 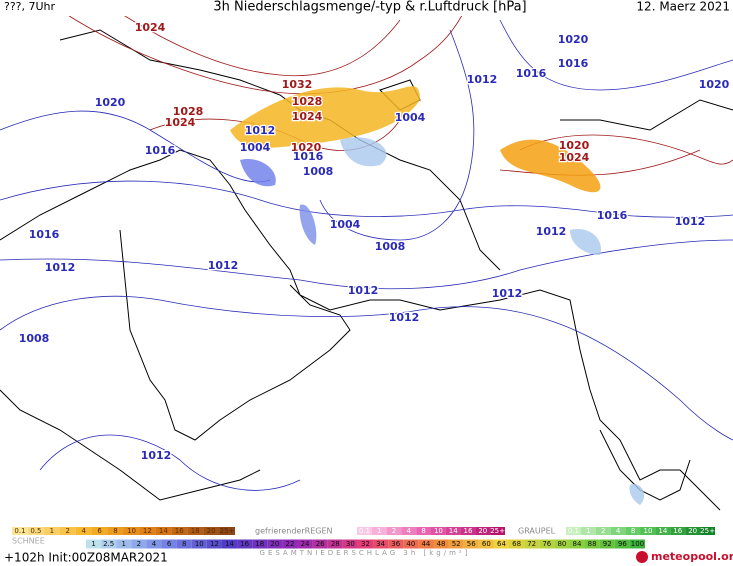 I want to click on legend-value: 72, so click(x=531, y=544).